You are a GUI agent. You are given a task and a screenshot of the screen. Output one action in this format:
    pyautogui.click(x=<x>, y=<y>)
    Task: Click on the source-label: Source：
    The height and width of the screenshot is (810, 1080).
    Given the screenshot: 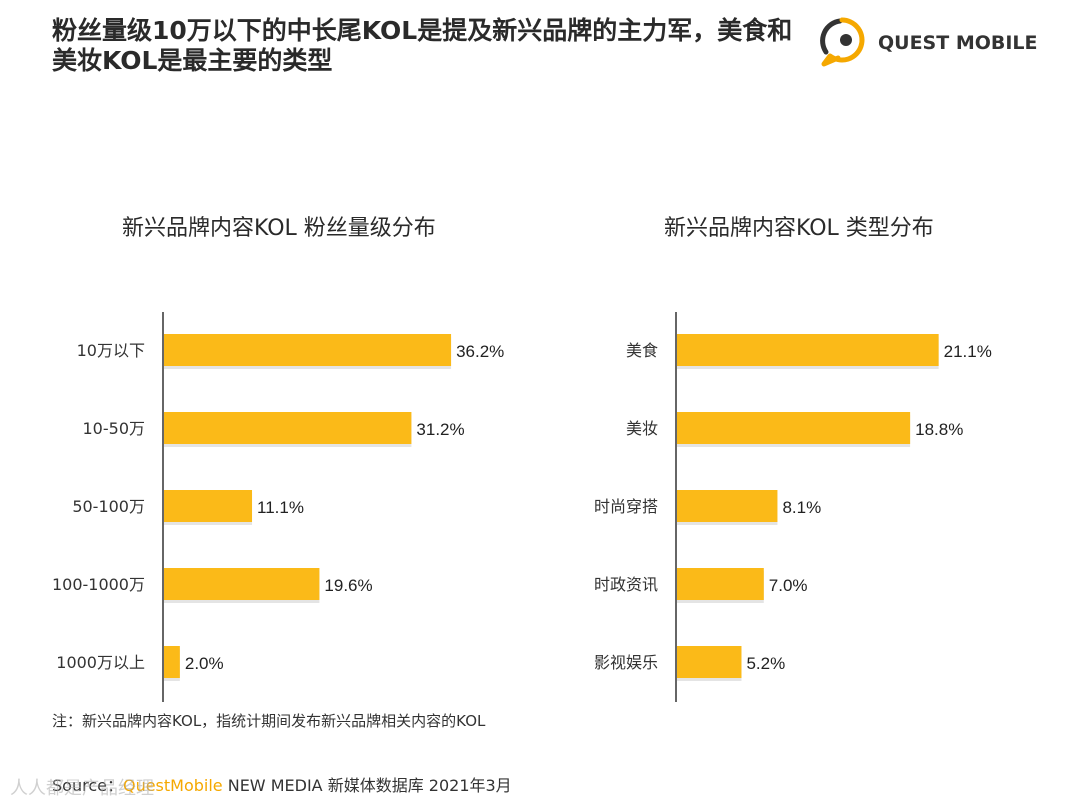 What is the action you would take?
    pyautogui.click(x=87, y=785)
    